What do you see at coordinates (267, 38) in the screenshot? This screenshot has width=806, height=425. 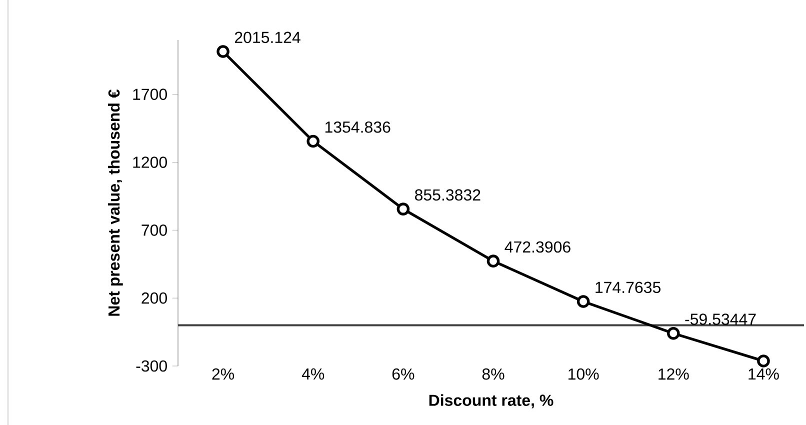 I see `data-label: 2015.124` at bounding box center [267, 38].